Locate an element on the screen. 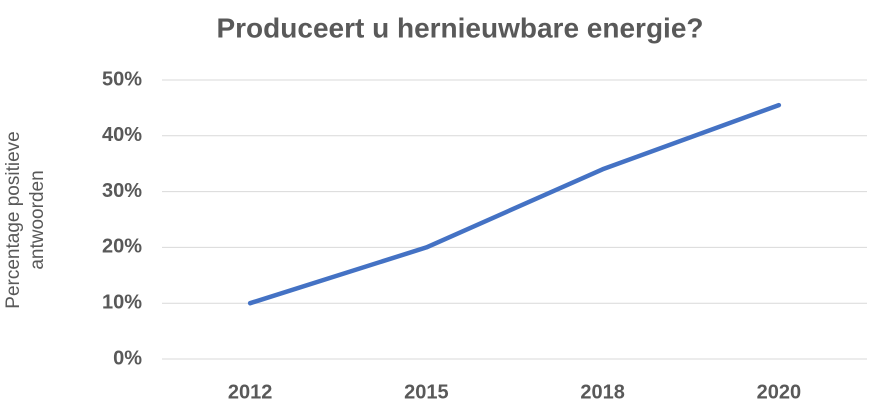  y-tick-label: 40% is located at coordinates (122, 135).